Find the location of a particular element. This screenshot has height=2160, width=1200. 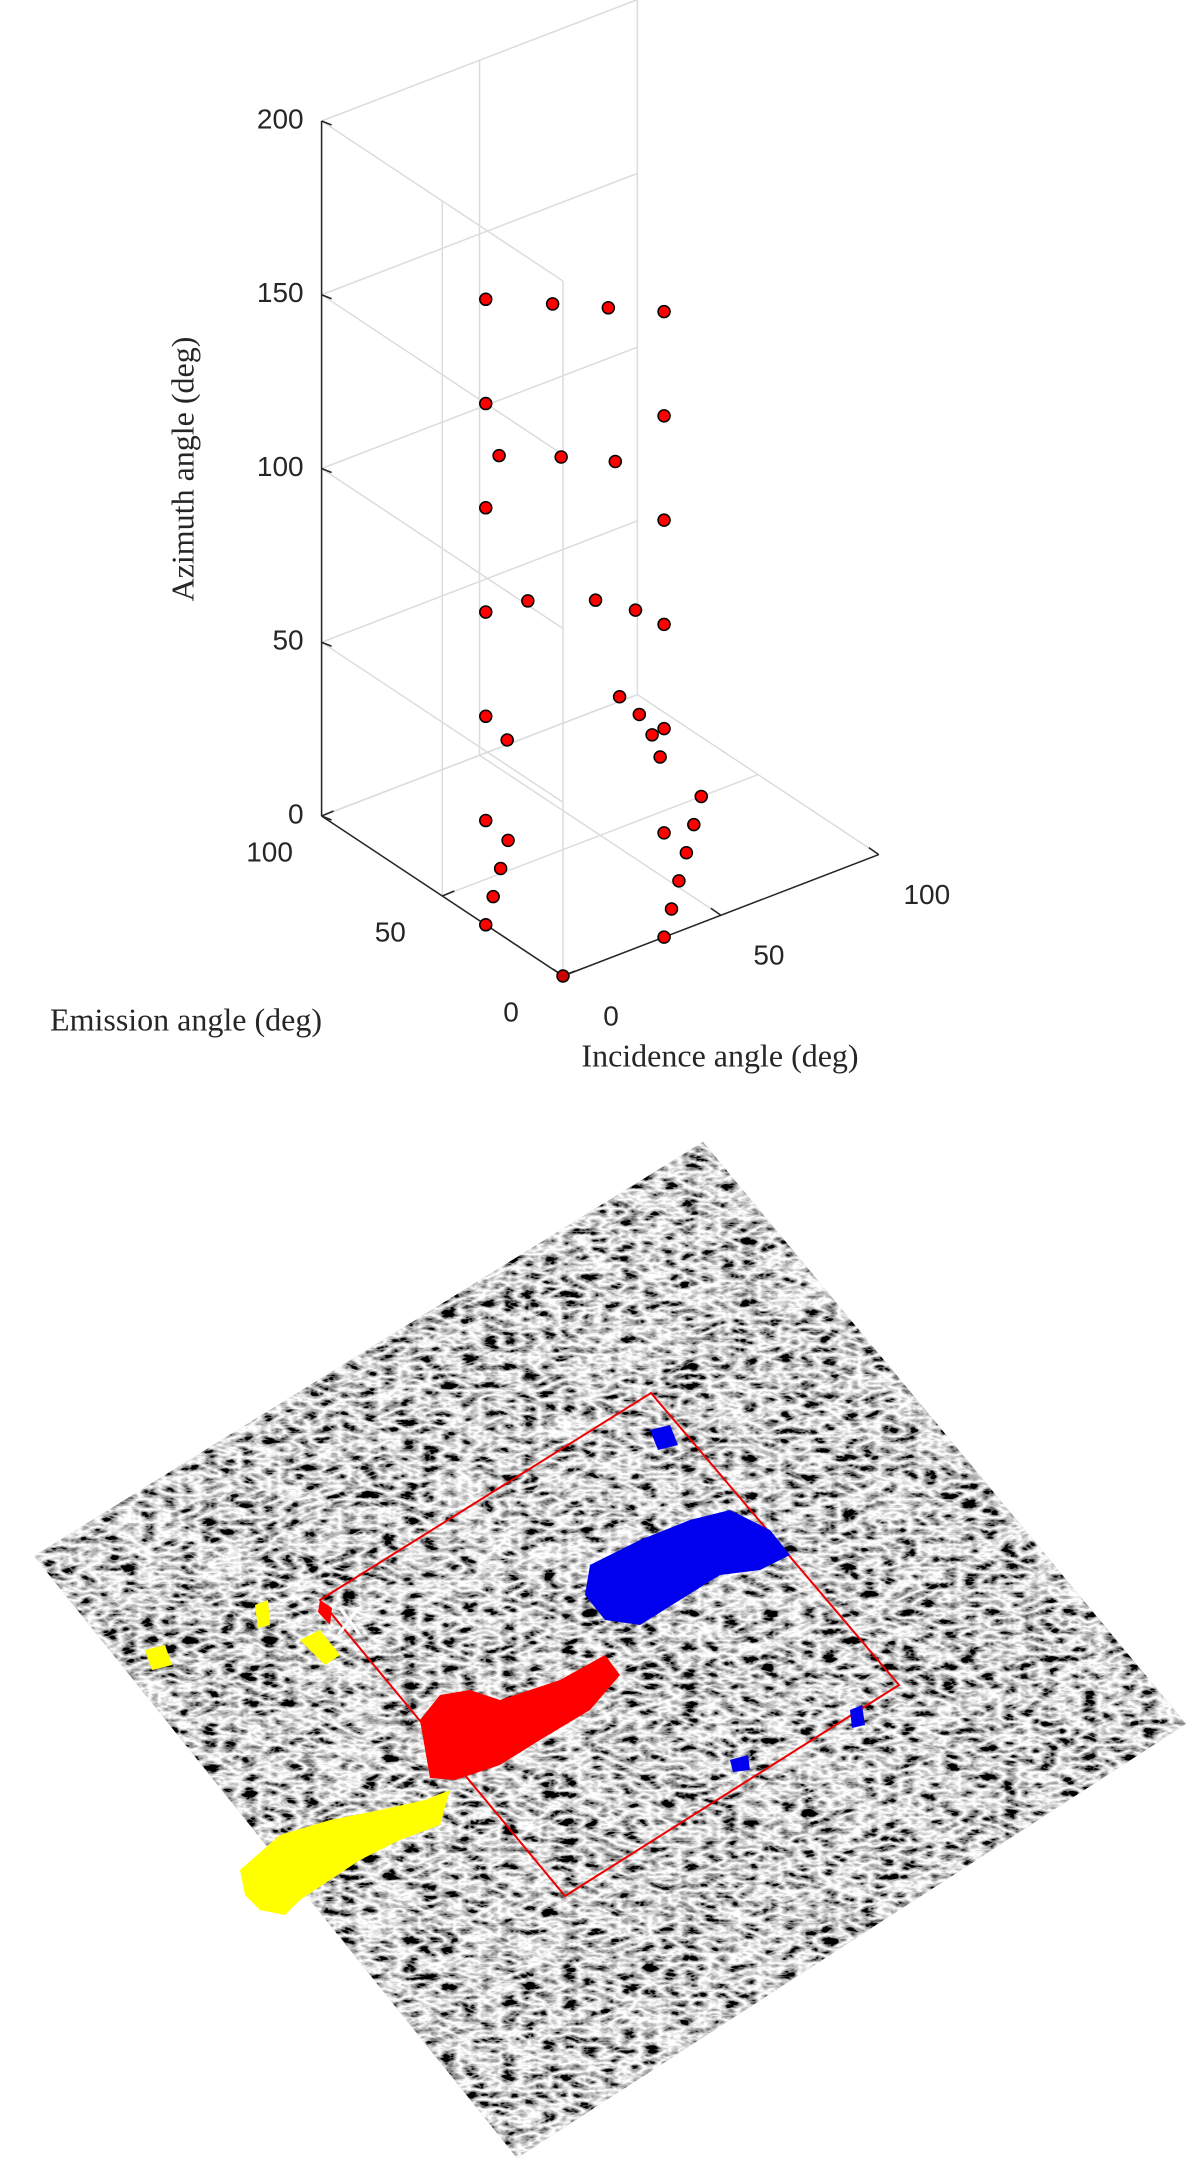

z-tick-label: 0 is located at coordinates (296, 813).